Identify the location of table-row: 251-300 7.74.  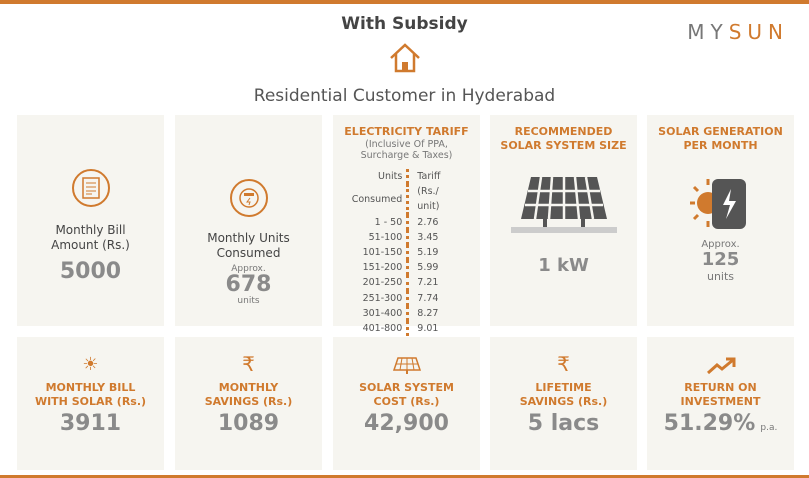
(407, 298).